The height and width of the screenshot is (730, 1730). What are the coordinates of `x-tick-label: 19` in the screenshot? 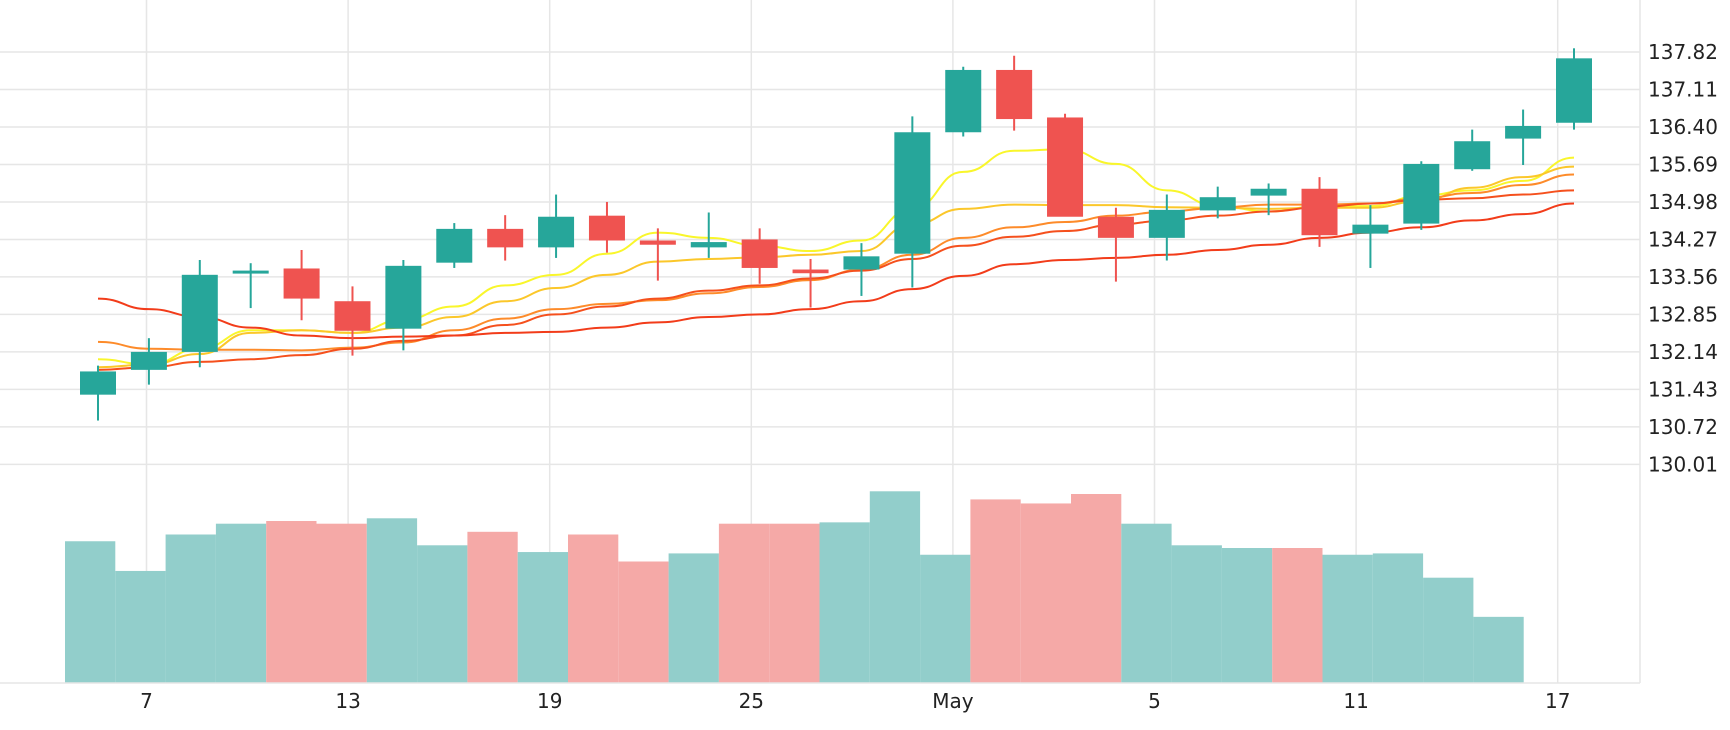 It's located at (549, 701).